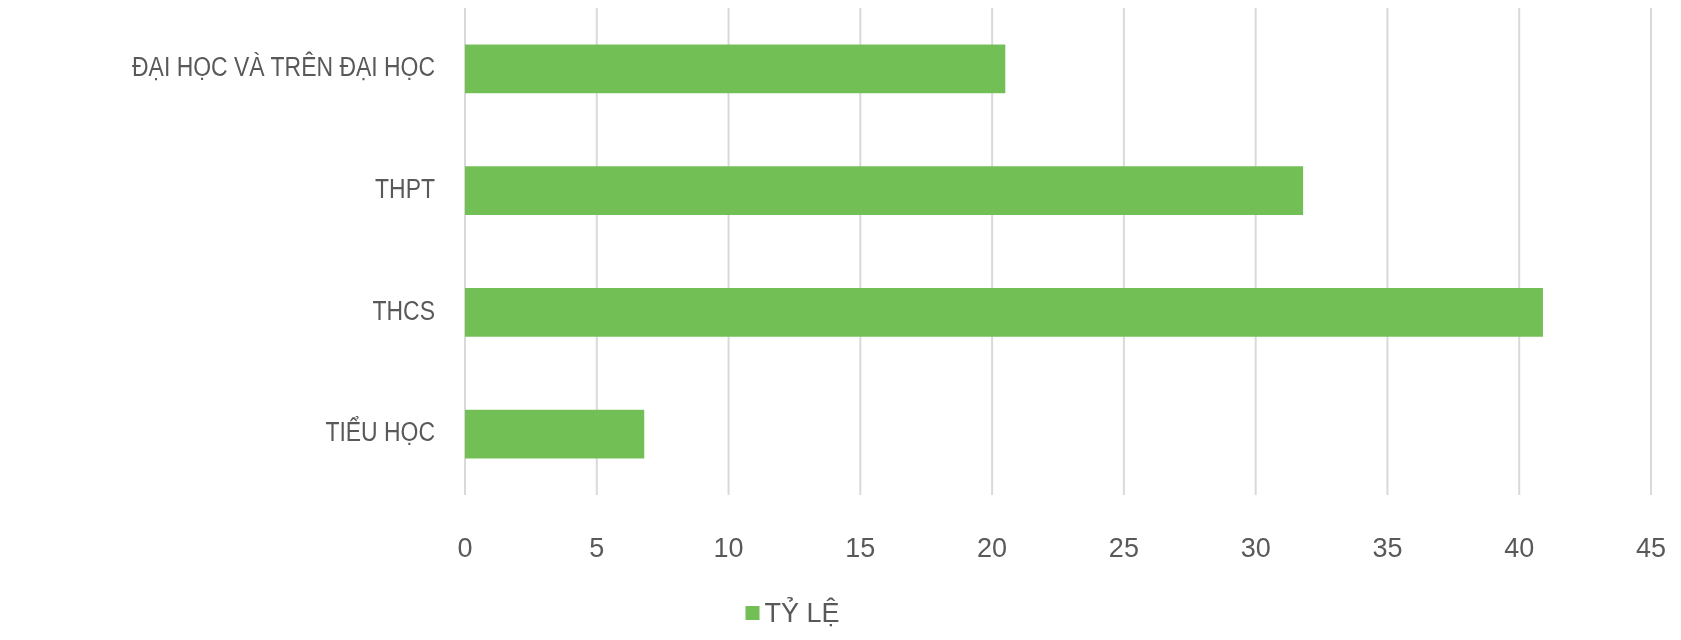 The image size is (1681, 640). I want to click on x-tick-label: 40, so click(1519, 548).